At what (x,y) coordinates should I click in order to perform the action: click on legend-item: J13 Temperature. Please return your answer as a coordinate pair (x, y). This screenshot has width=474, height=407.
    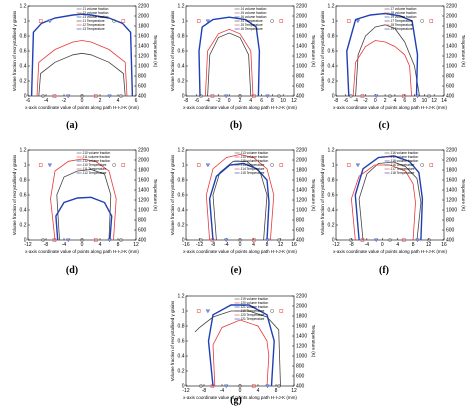
    Looking at the image, I should click on (253, 165).